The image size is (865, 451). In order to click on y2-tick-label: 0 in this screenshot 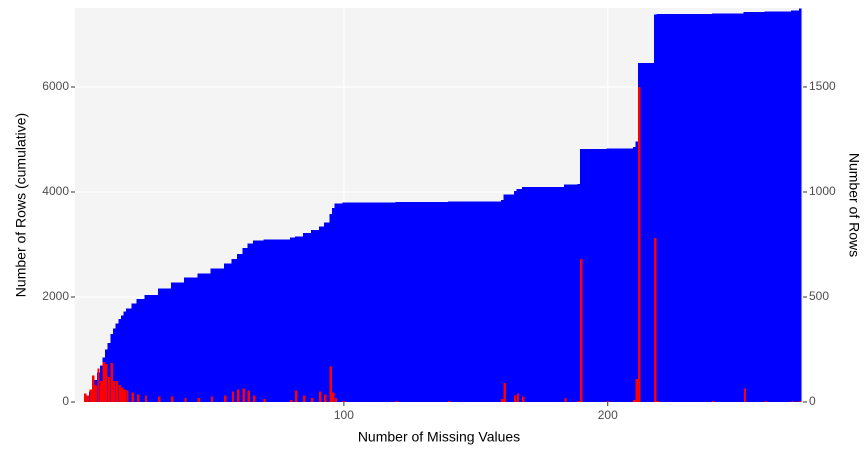, I will do `click(812, 401)`.